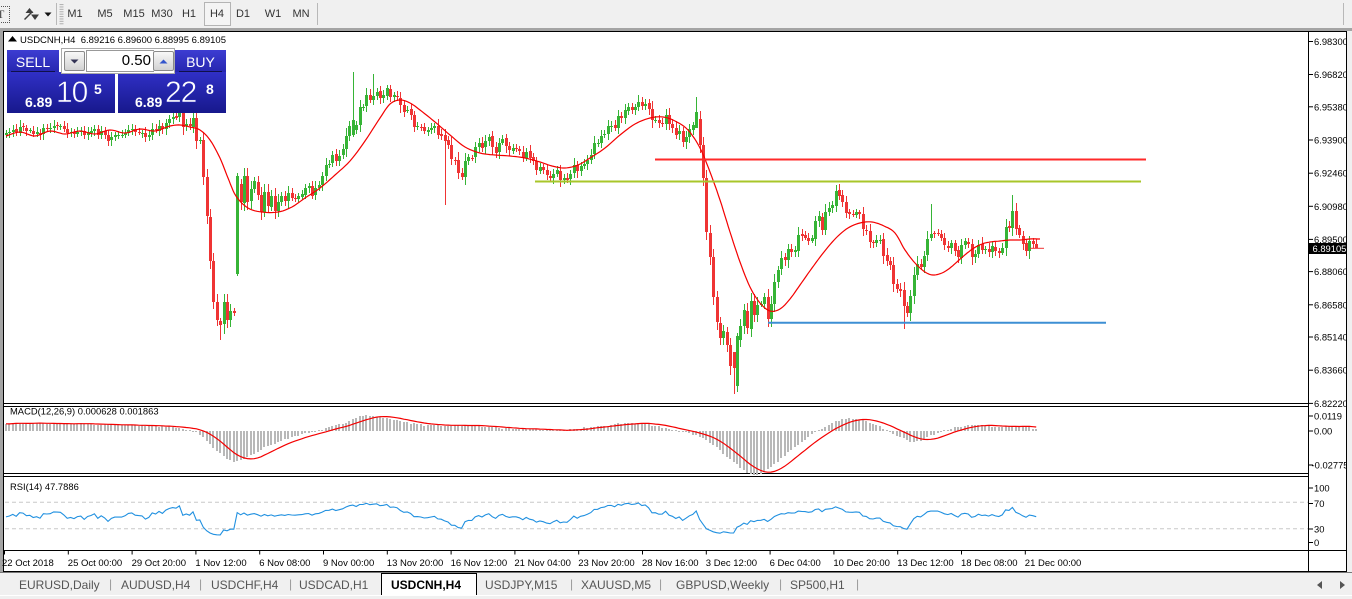 Image resolution: width=1352 pixels, height=599 pixels. What do you see at coordinates (1331, 337) in the screenshot?
I see `svg-text: 6.85140` at bounding box center [1331, 337].